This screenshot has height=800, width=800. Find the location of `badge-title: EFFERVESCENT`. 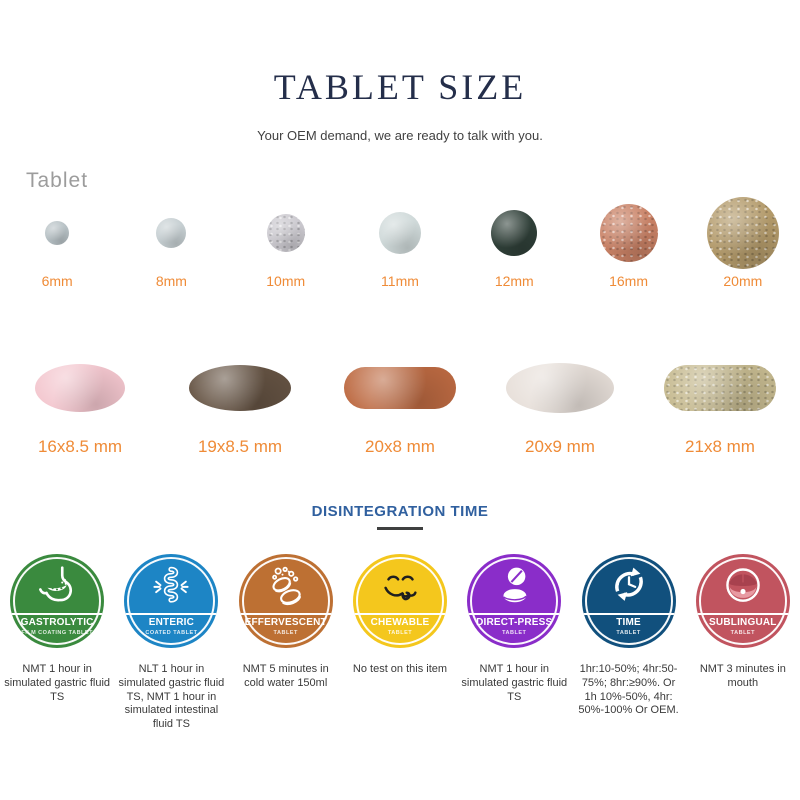

badge-title: EFFERVESCENT is located at coordinates (285, 622).